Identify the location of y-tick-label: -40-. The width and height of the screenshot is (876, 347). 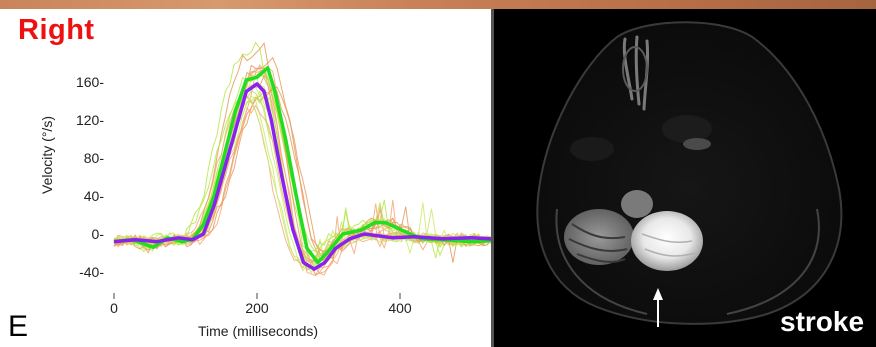
(91, 272).